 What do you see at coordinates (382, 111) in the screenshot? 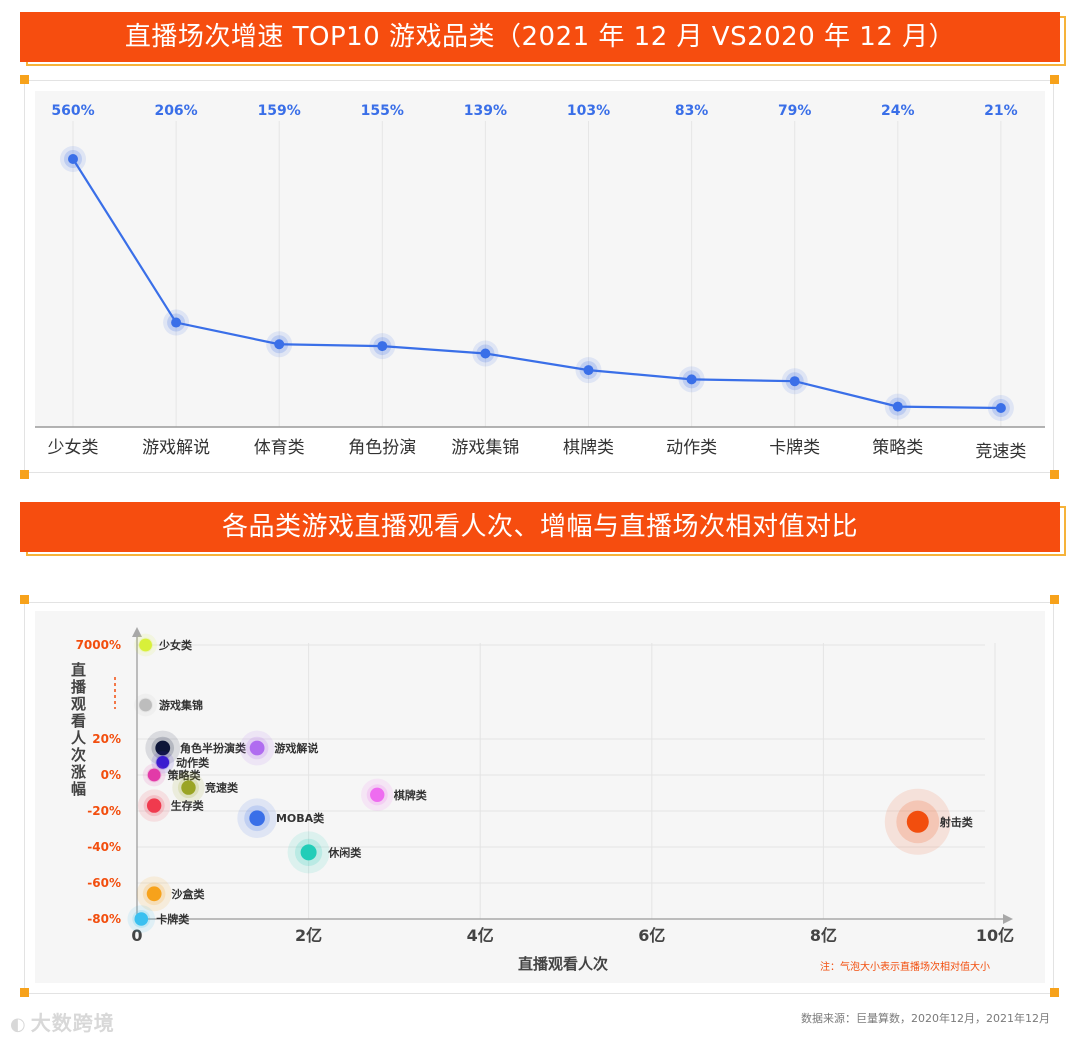
I see `value-label: 155%` at bounding box center [382, 111].